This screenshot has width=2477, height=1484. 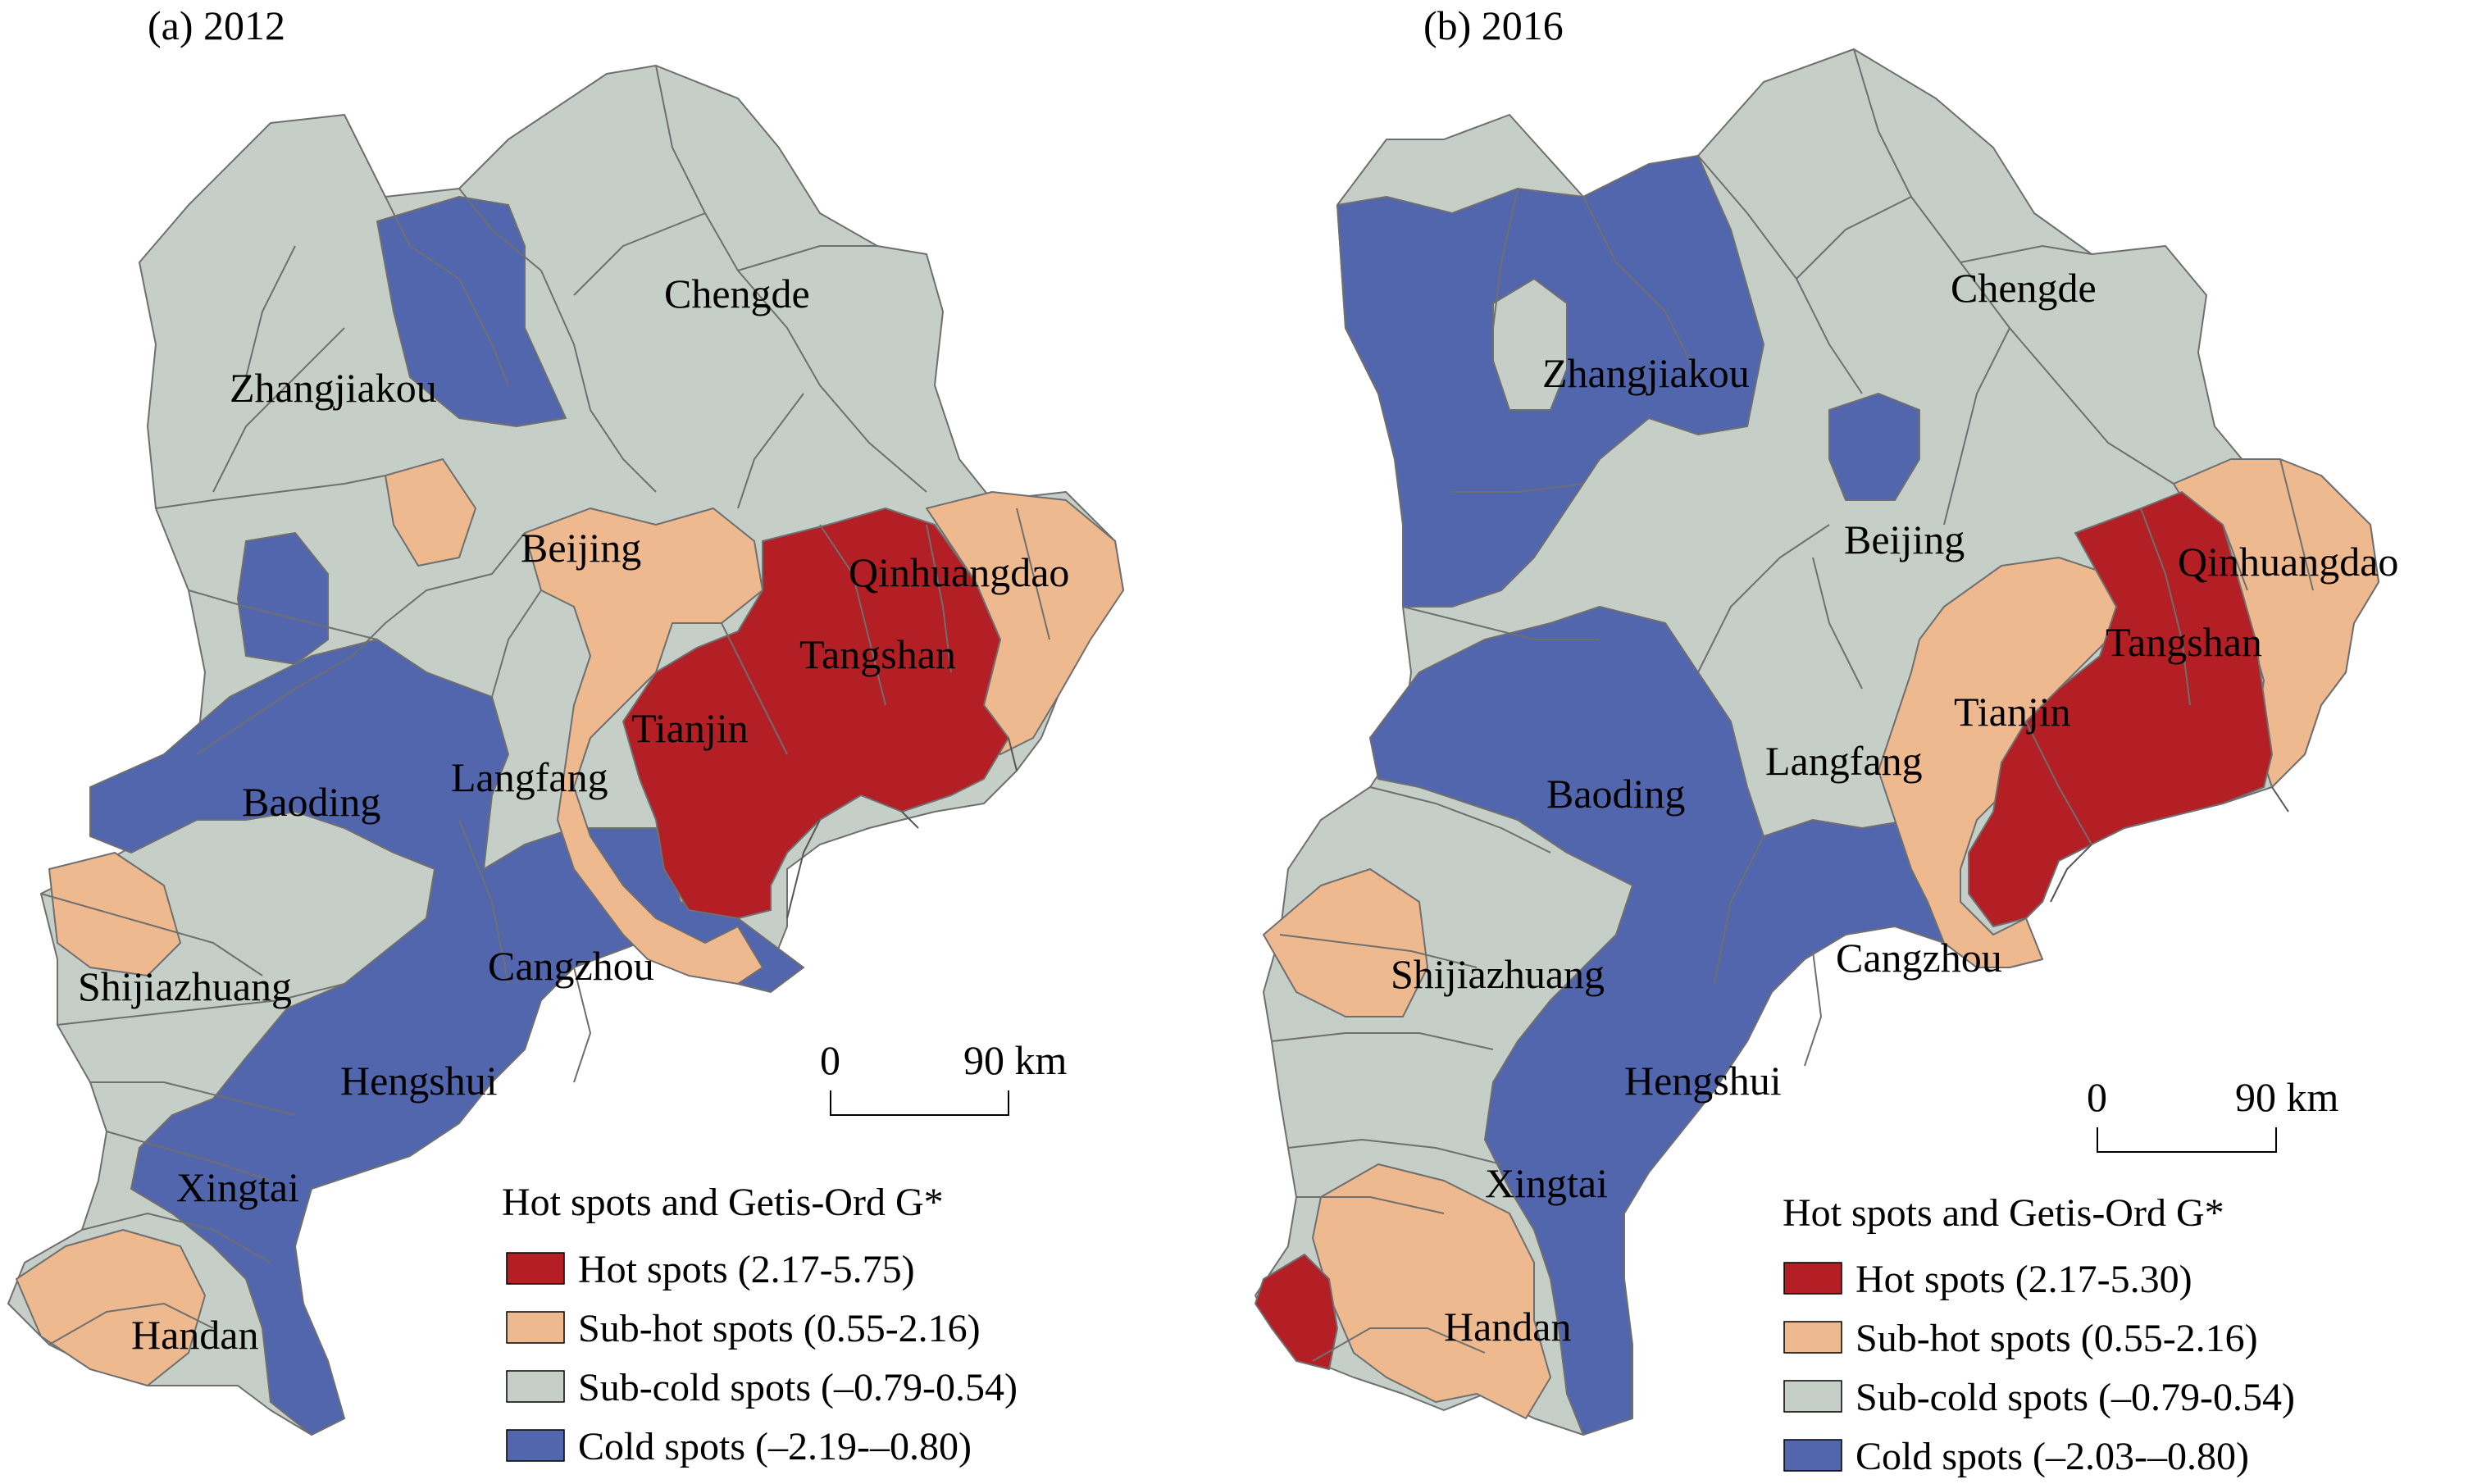 What do you see at coordinates (216, 25) in the screenshot?
I see `panel-title: (a) 2012` at bounding box center [216, 25].